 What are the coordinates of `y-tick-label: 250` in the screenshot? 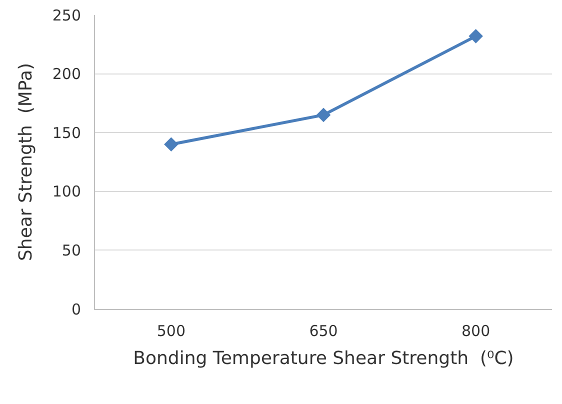 It's located at (66, 15).